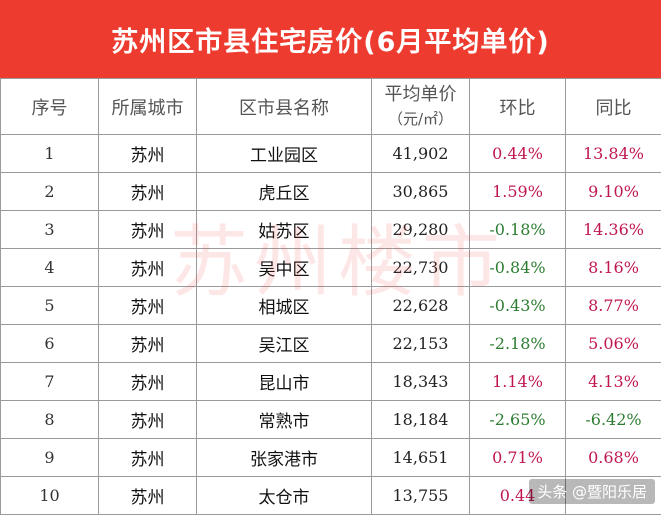  I want to click on header-index: 序号, so click(50, 107).